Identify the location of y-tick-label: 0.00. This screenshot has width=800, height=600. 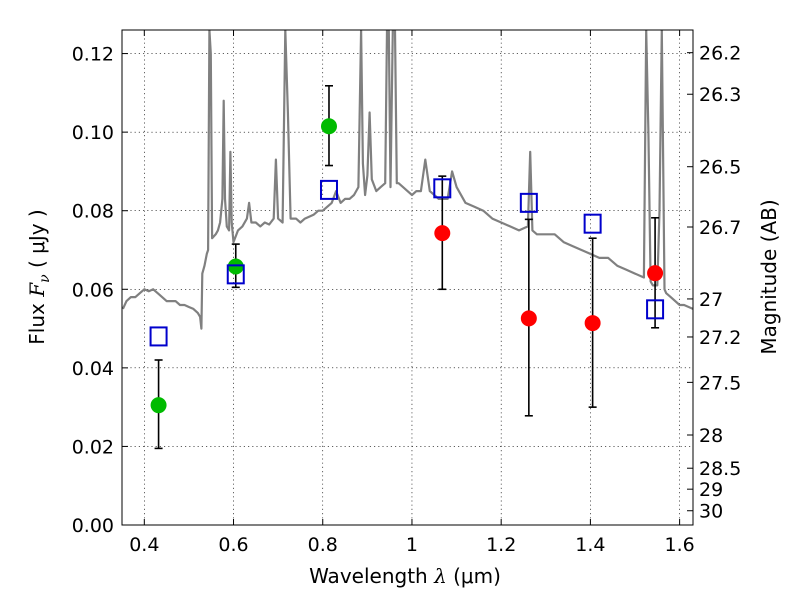
(93, 526).